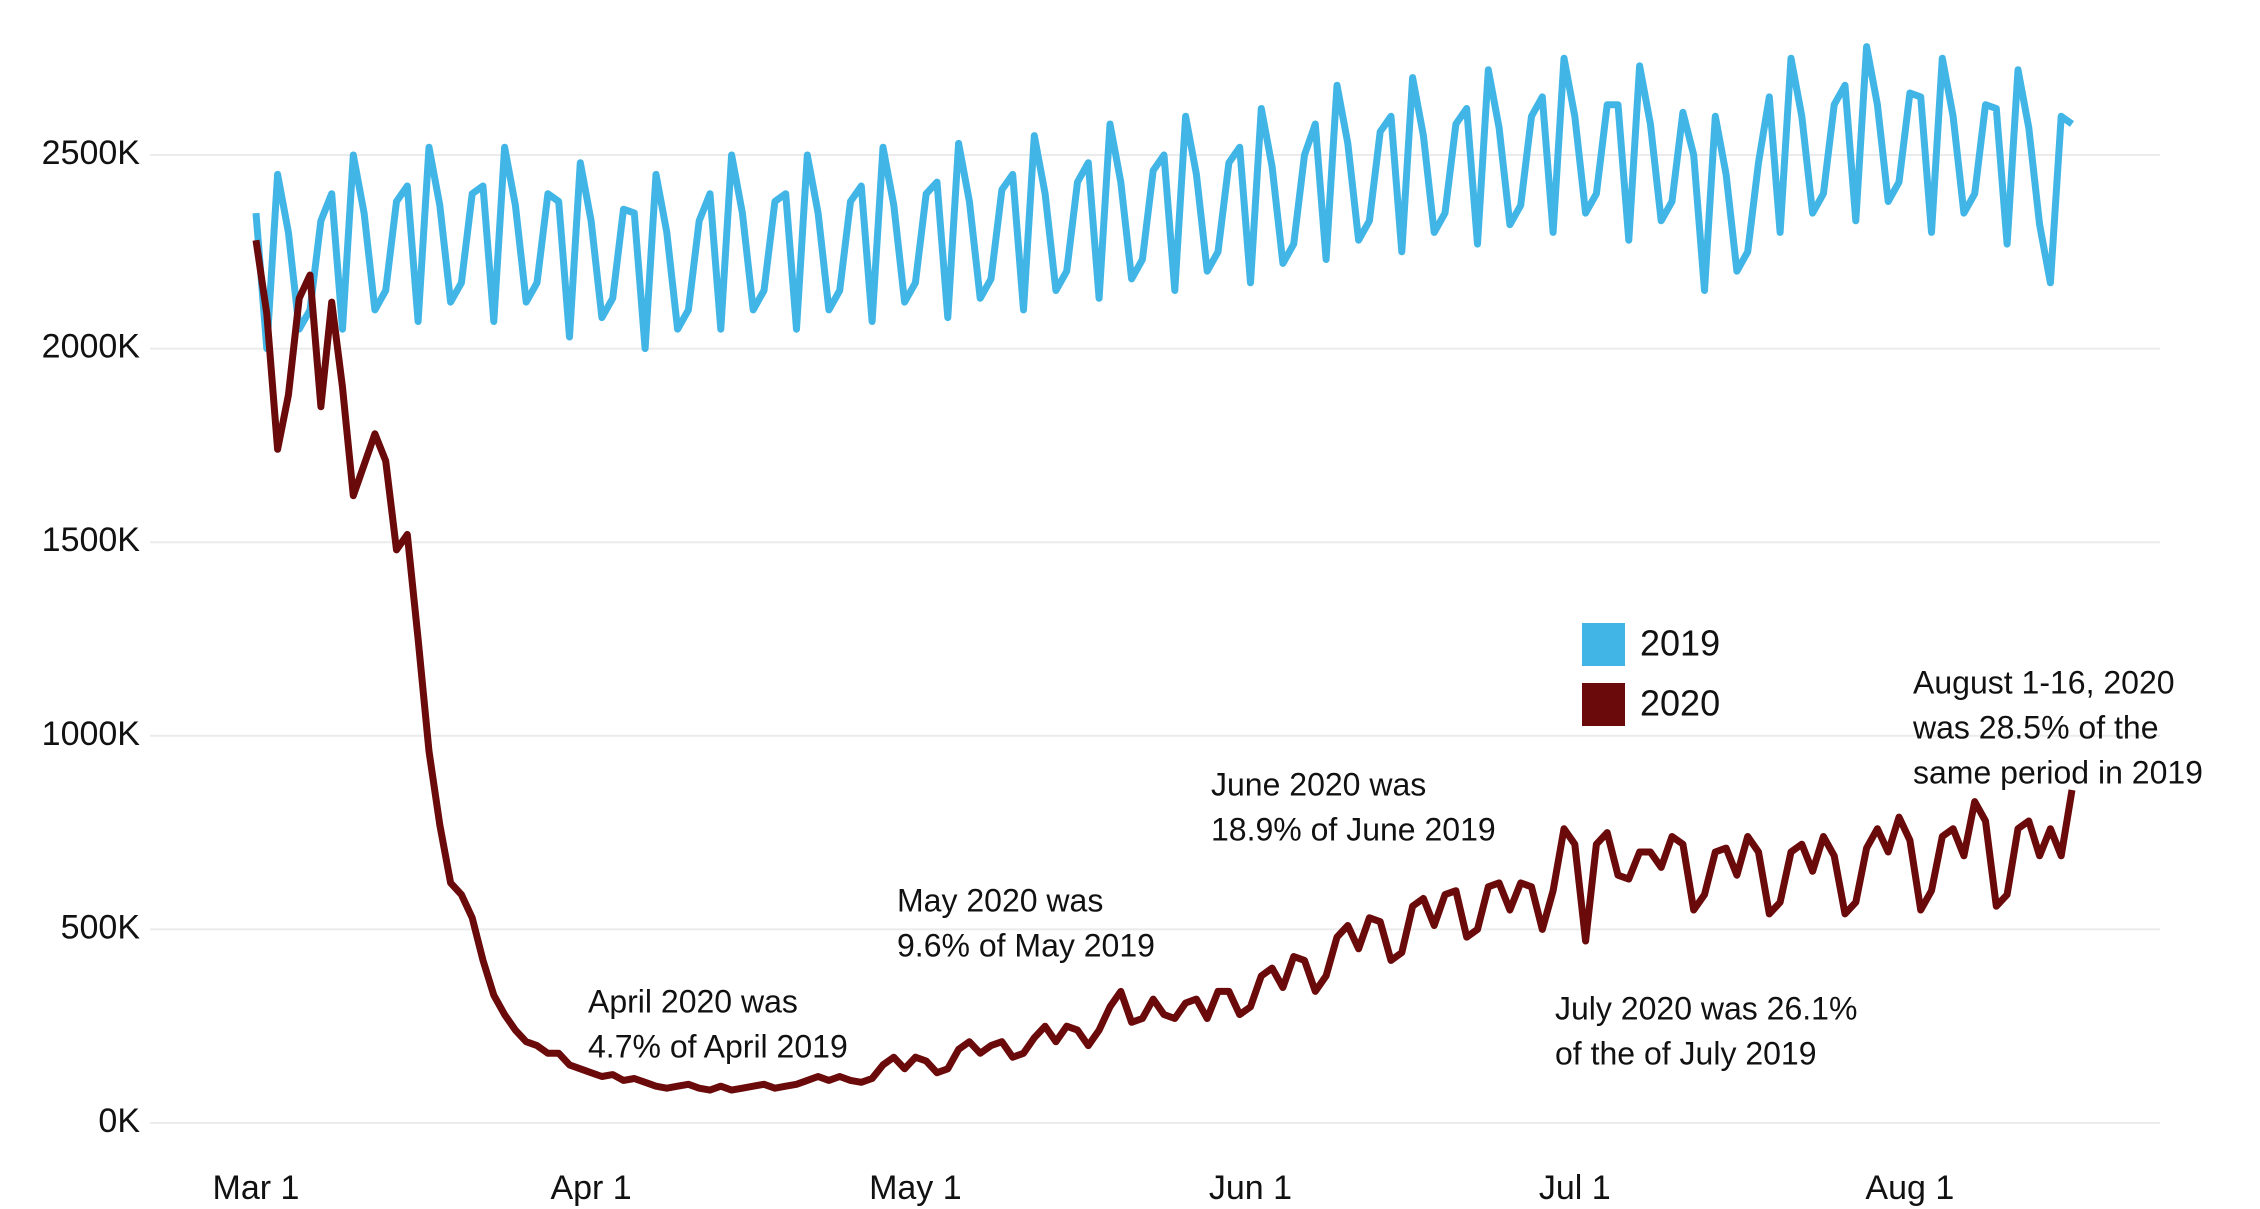 This screenshot has width=2260, height=1209. I want to click on legend-label: 2020, so click(1680, 703).